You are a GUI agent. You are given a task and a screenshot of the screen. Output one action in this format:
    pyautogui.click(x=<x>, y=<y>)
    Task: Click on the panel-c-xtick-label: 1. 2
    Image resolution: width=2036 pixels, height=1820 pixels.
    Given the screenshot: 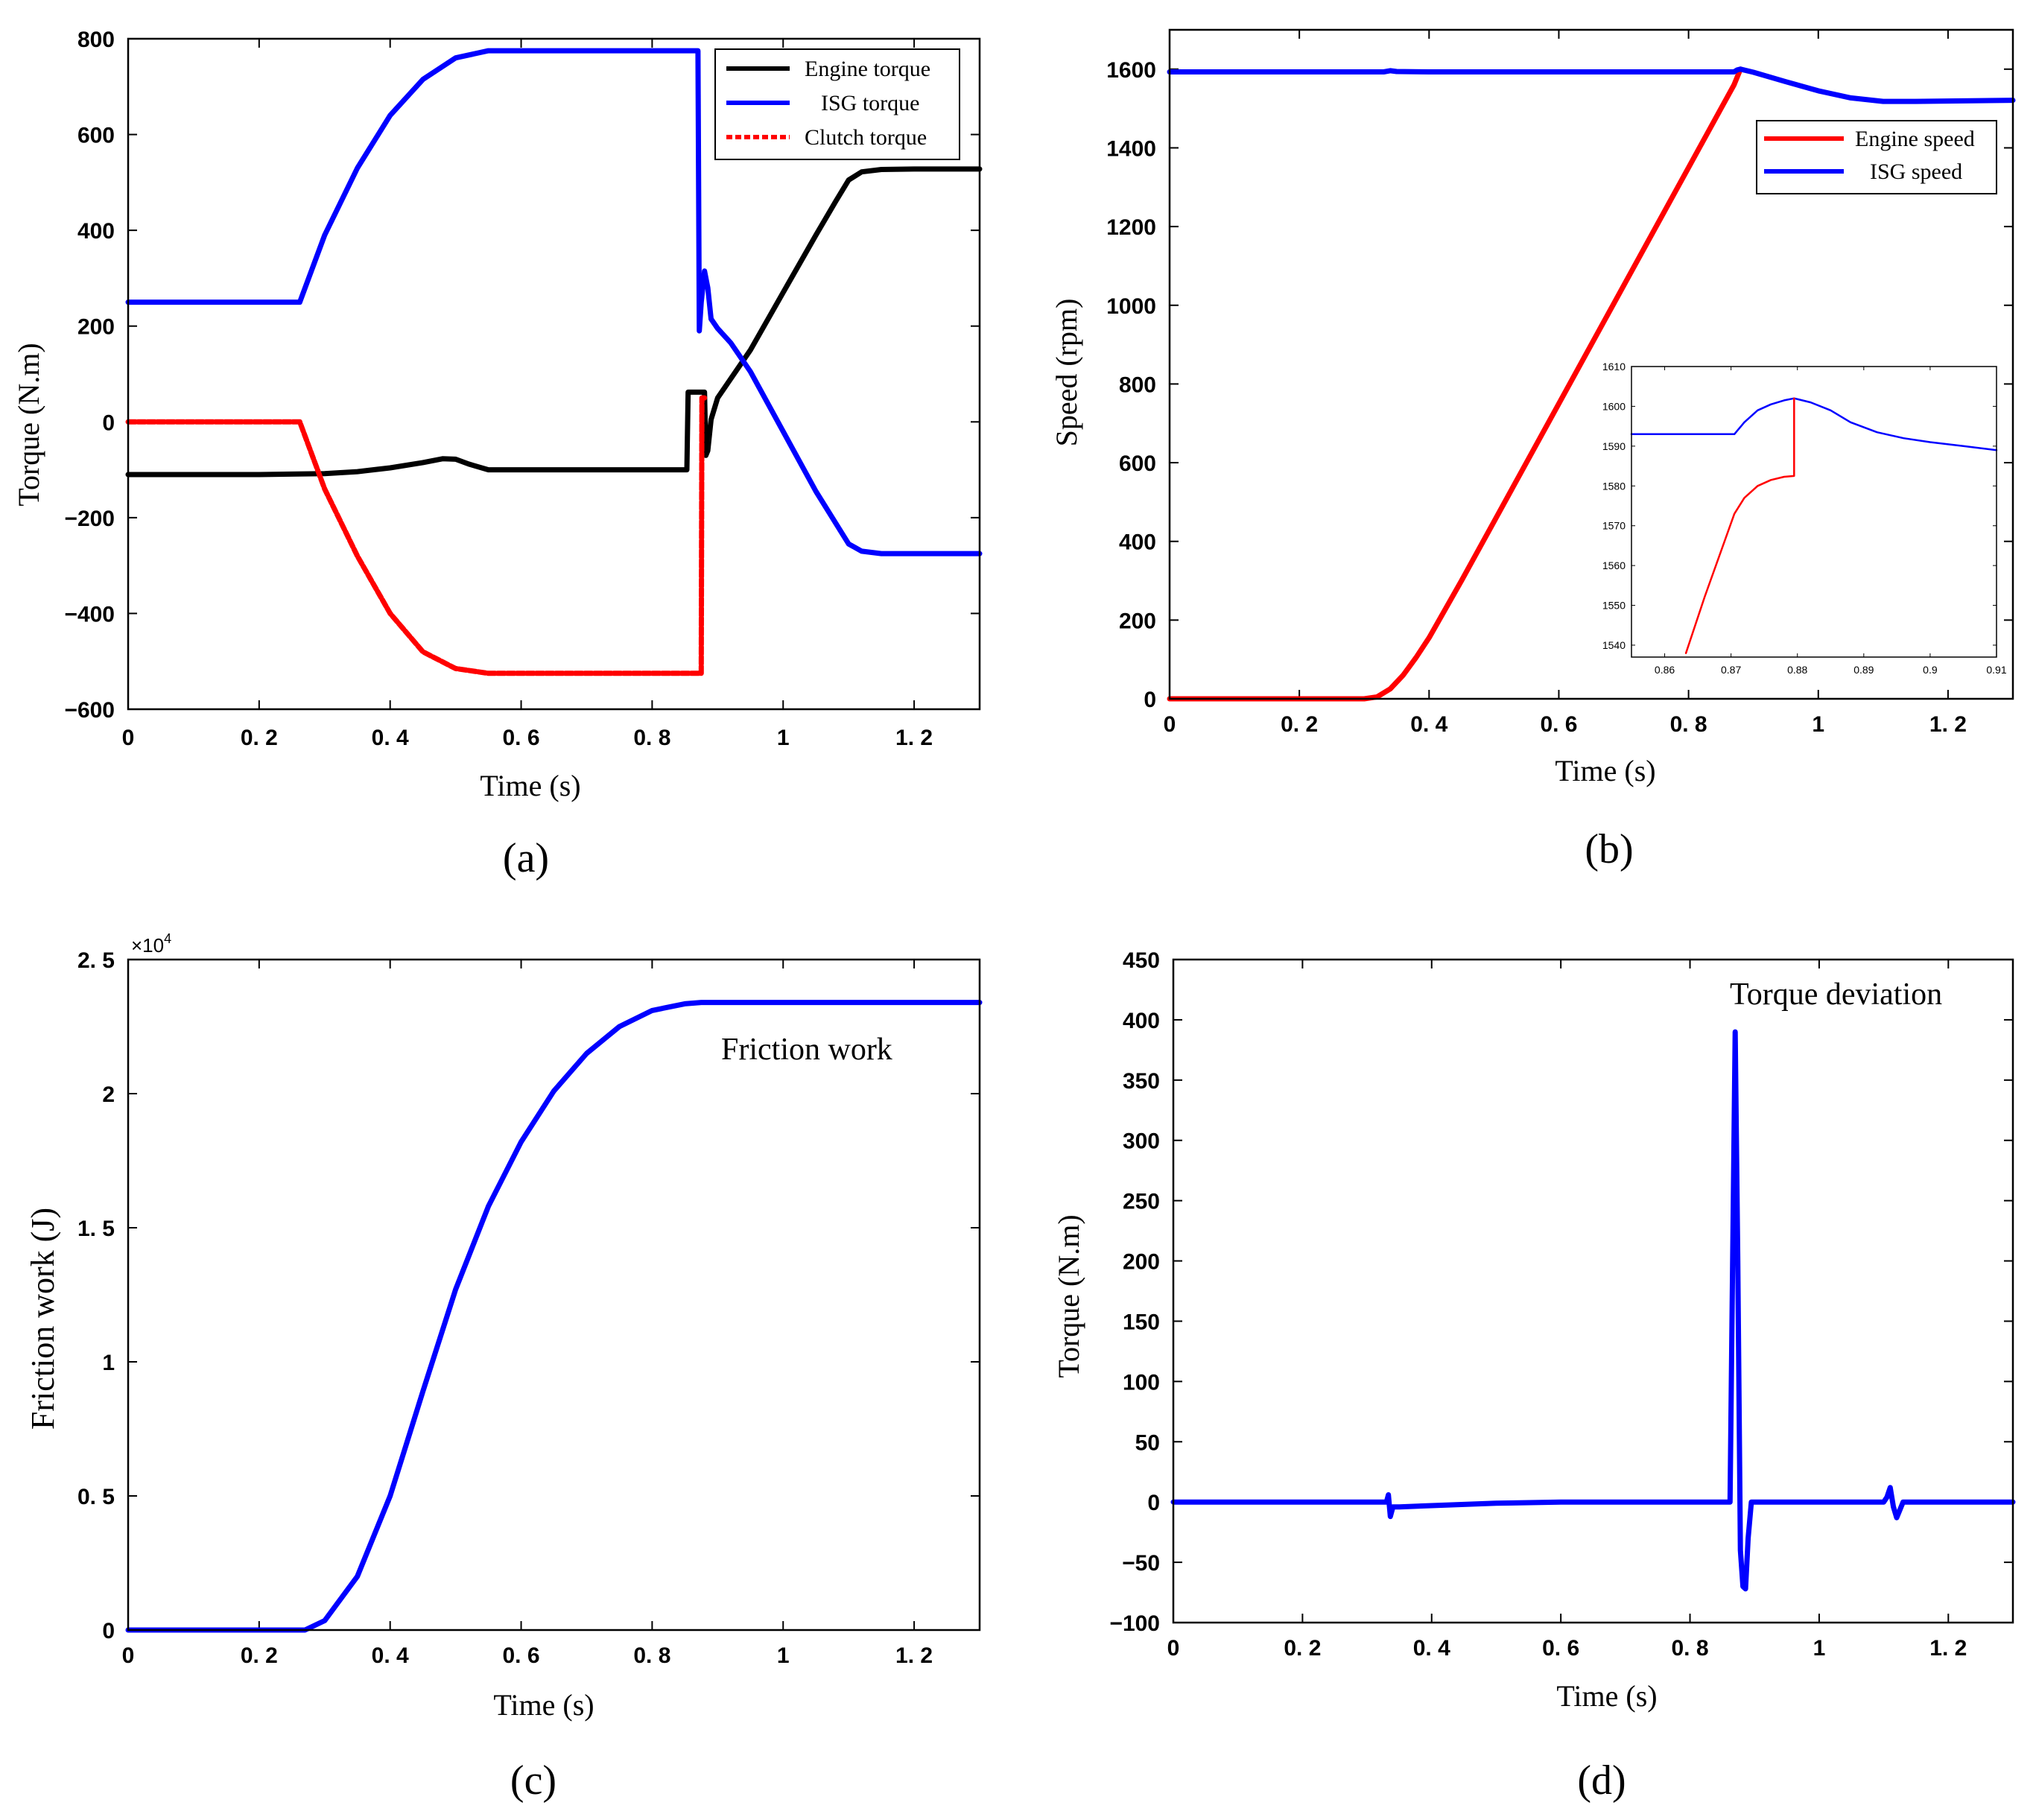 What is the action you would take?
    pyautogui.click(x=914, y=1655)
    